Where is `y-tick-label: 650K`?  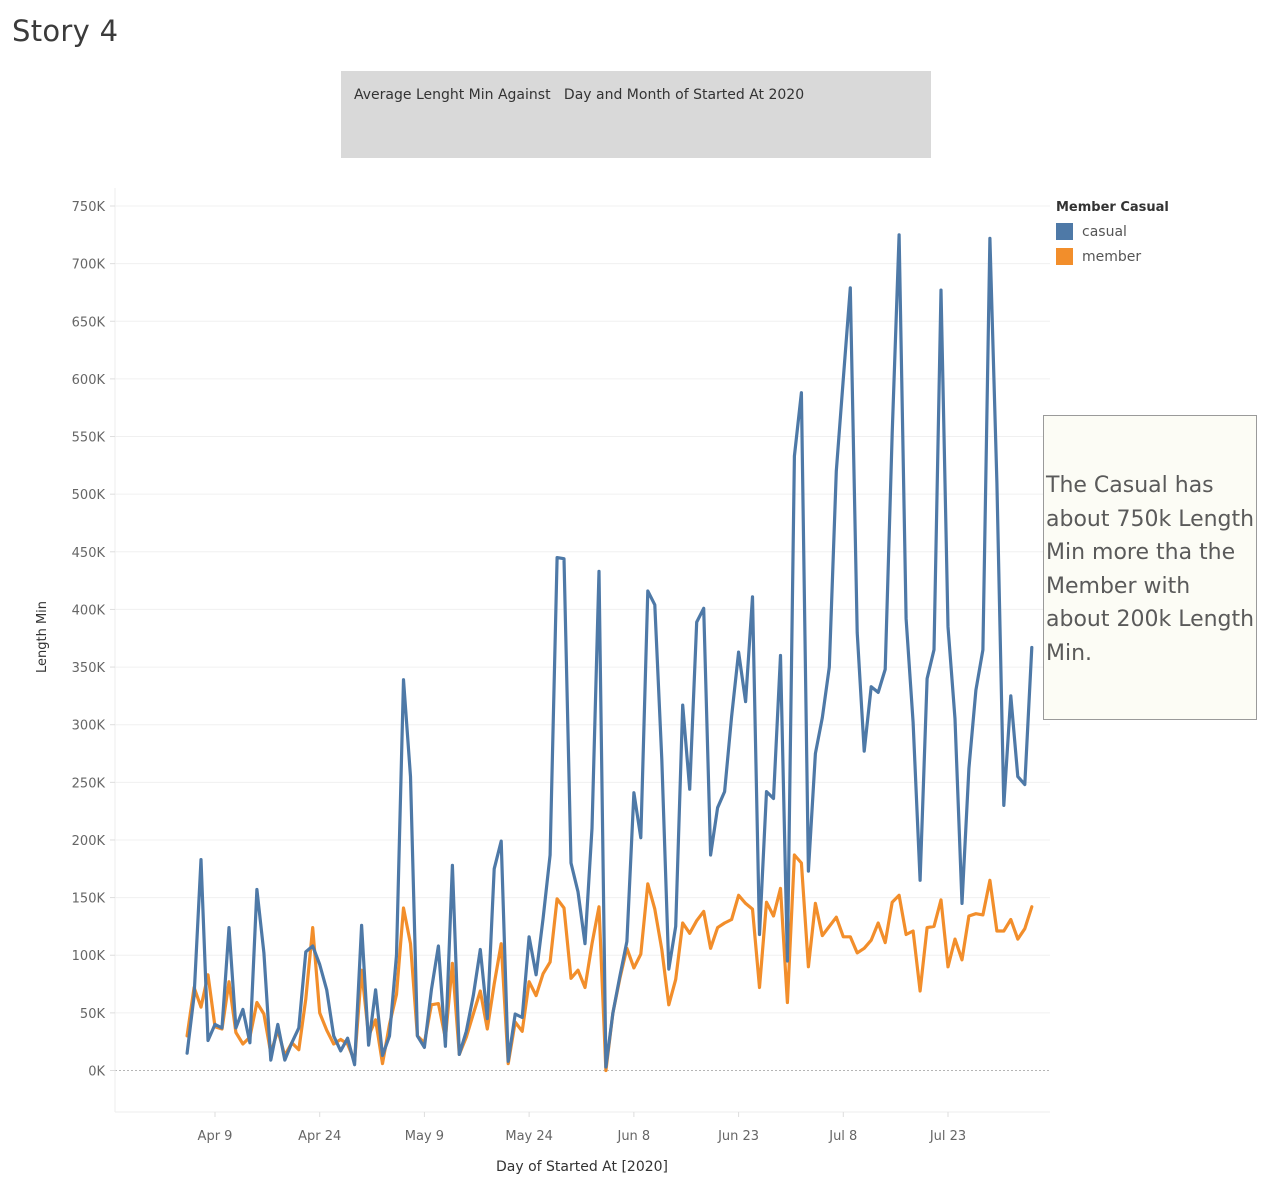 y-tick-label: 650K is located at coordinates (89, 322).